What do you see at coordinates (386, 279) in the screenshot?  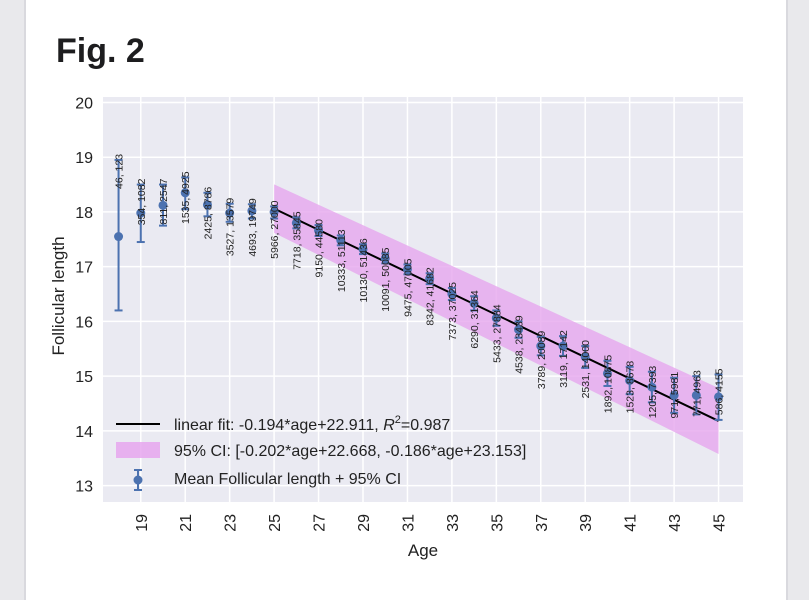 I see `count-label: 10091, 50085` at bounding box center [386, 279].